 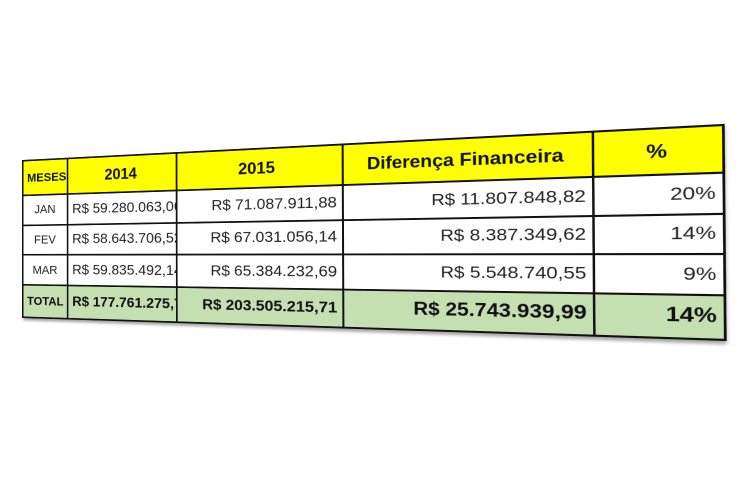 What do you see at coordinates (469, 312) in the screenshot?
I see `total-cell: R$ 25.743.939,99` at bounding box center [469, 312].